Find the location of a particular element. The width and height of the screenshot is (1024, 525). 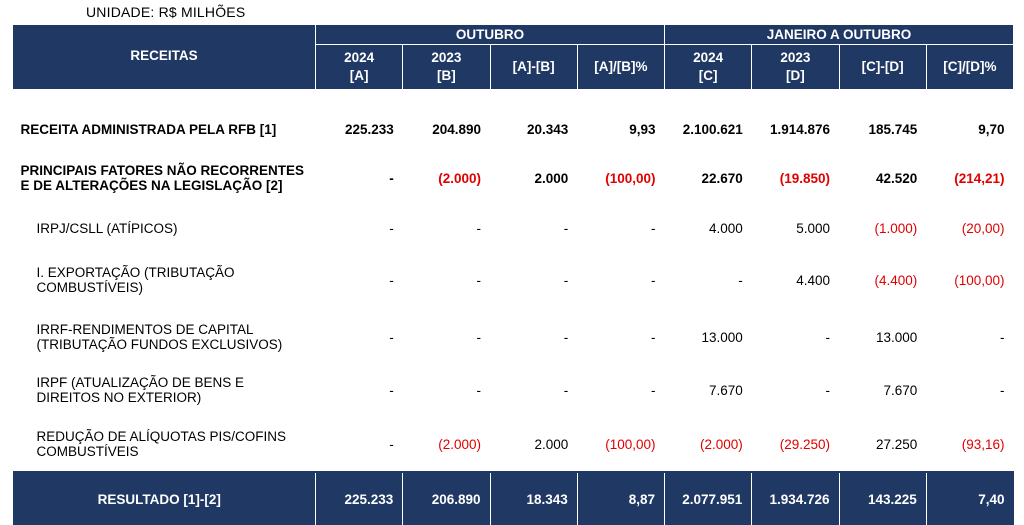

header-col-line1: [C]/[D]% is located at coordinates (970, 67).